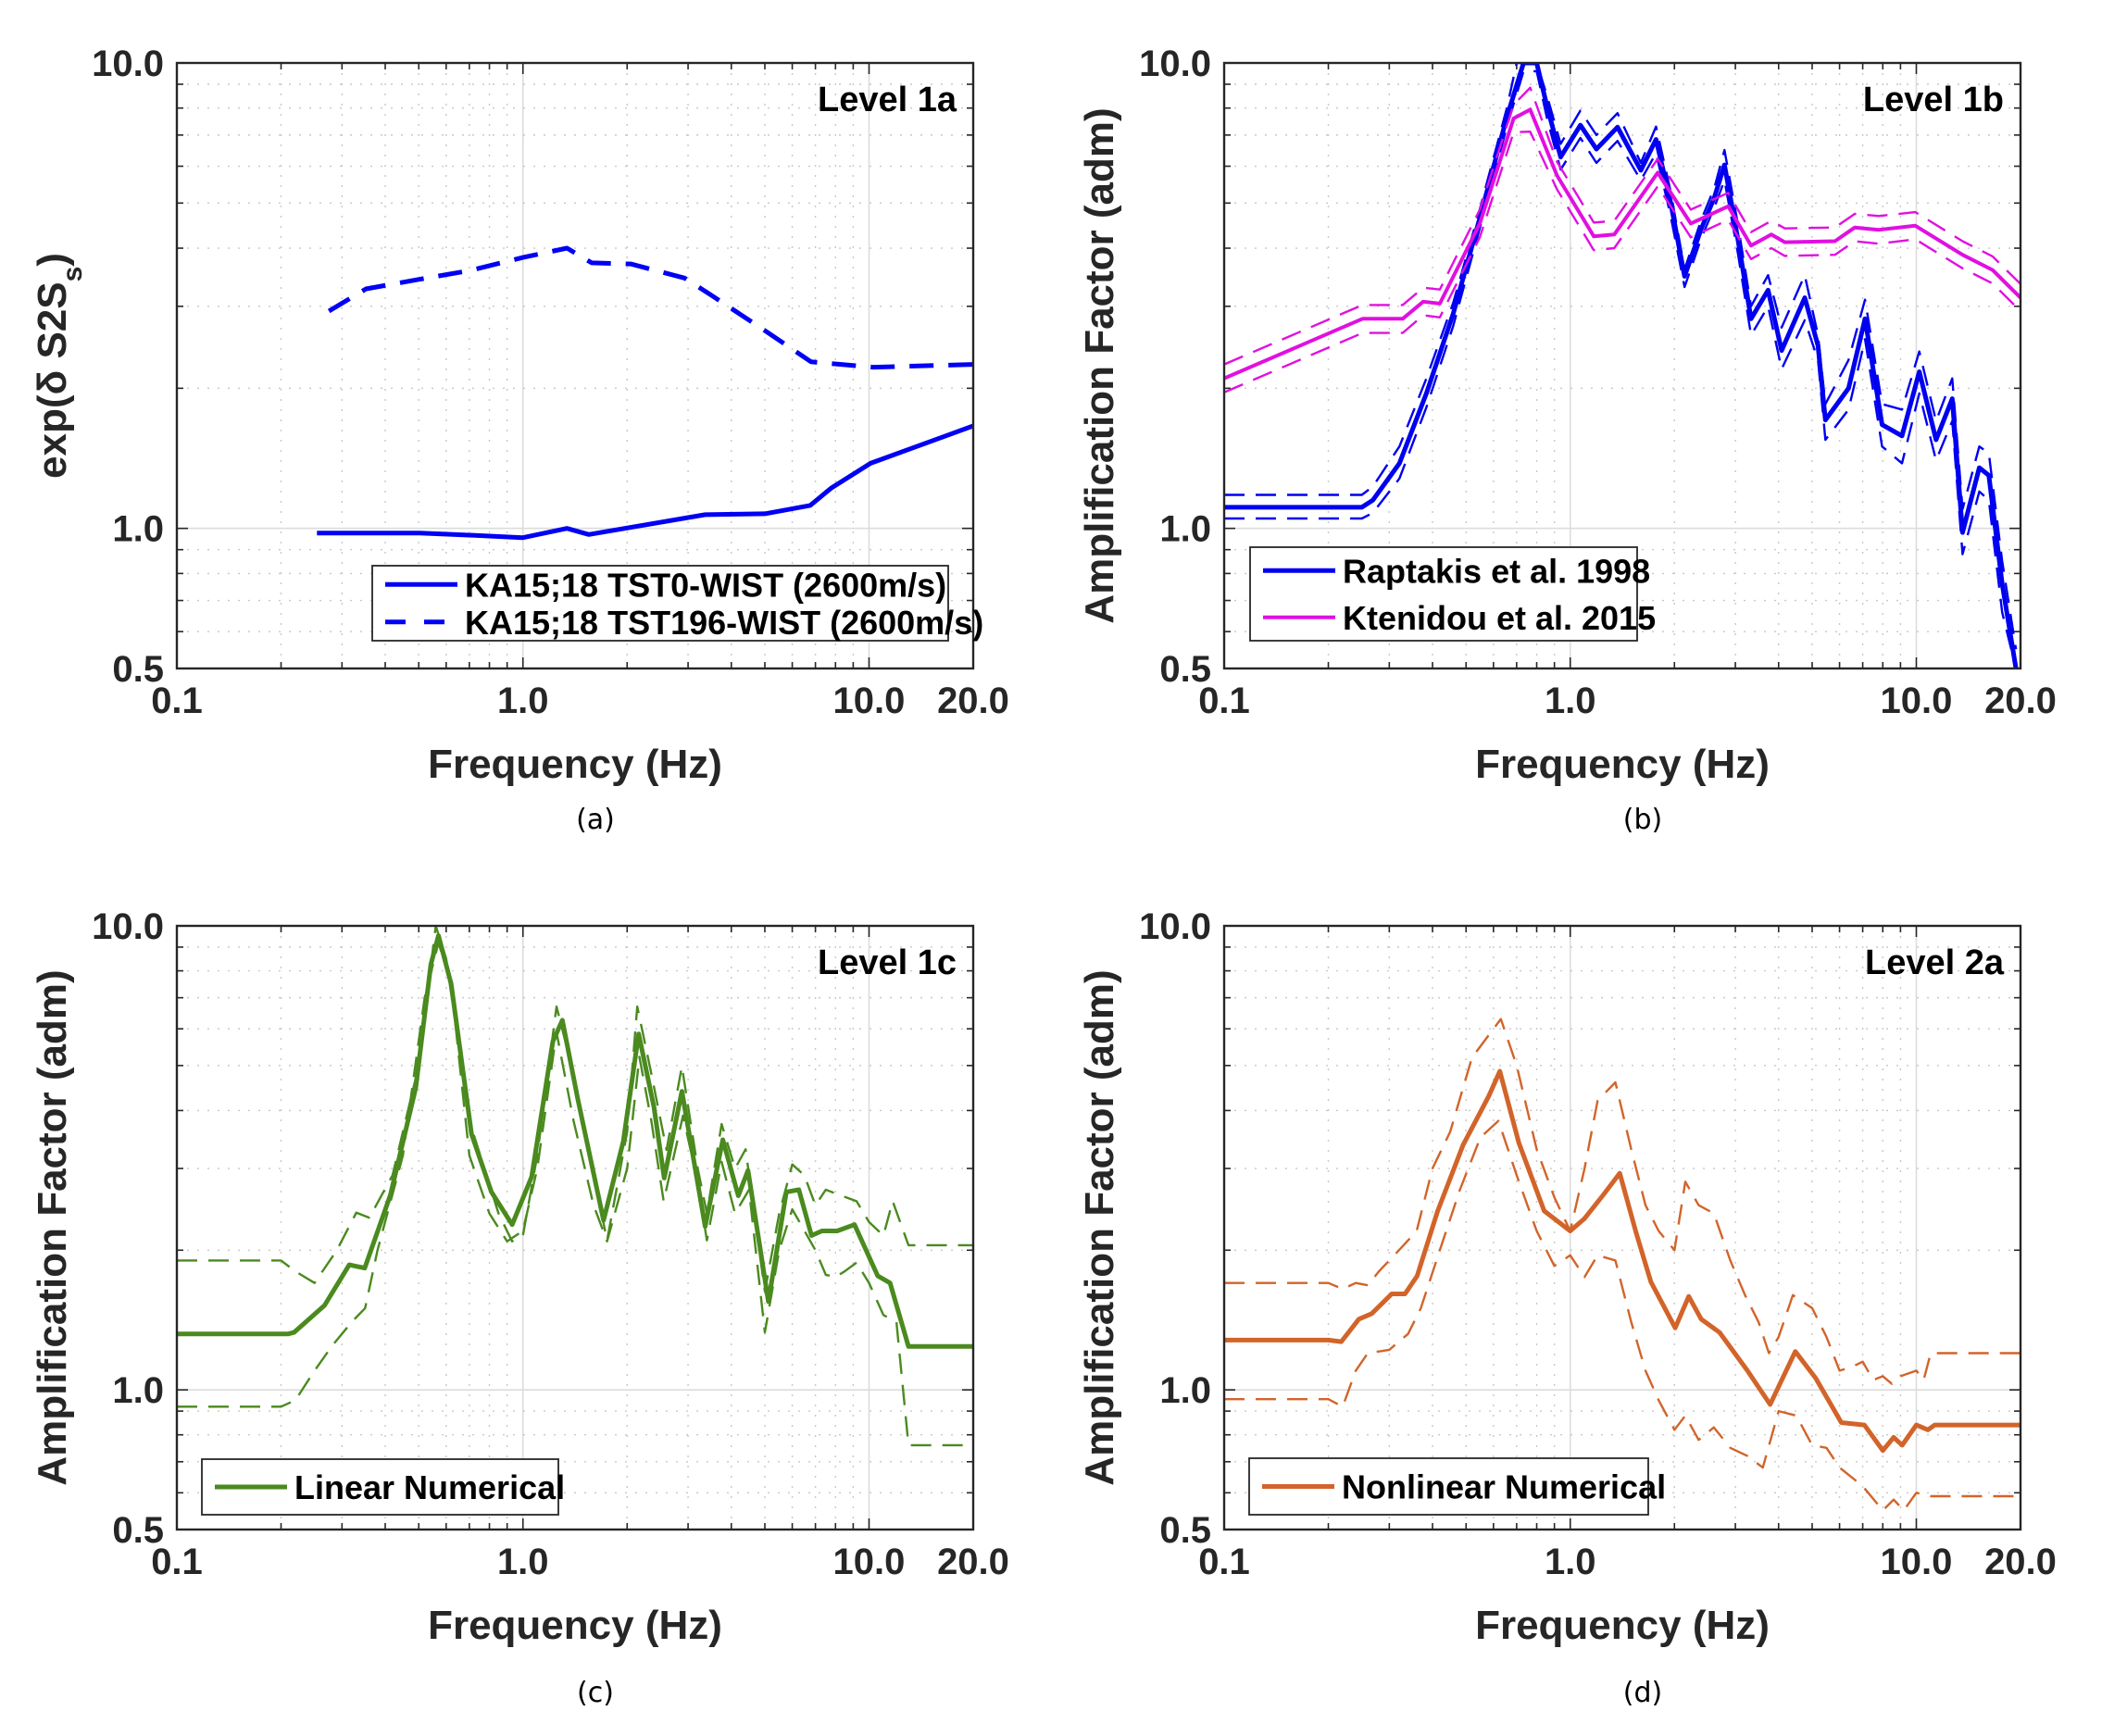 Image resolution: width=2102 pixels, height=1736 pixels. What do you see at coordinates (429, 1487) in the screenshot?
I see `legend-label: Linear Numerical` at bounding box center [429, 1487].